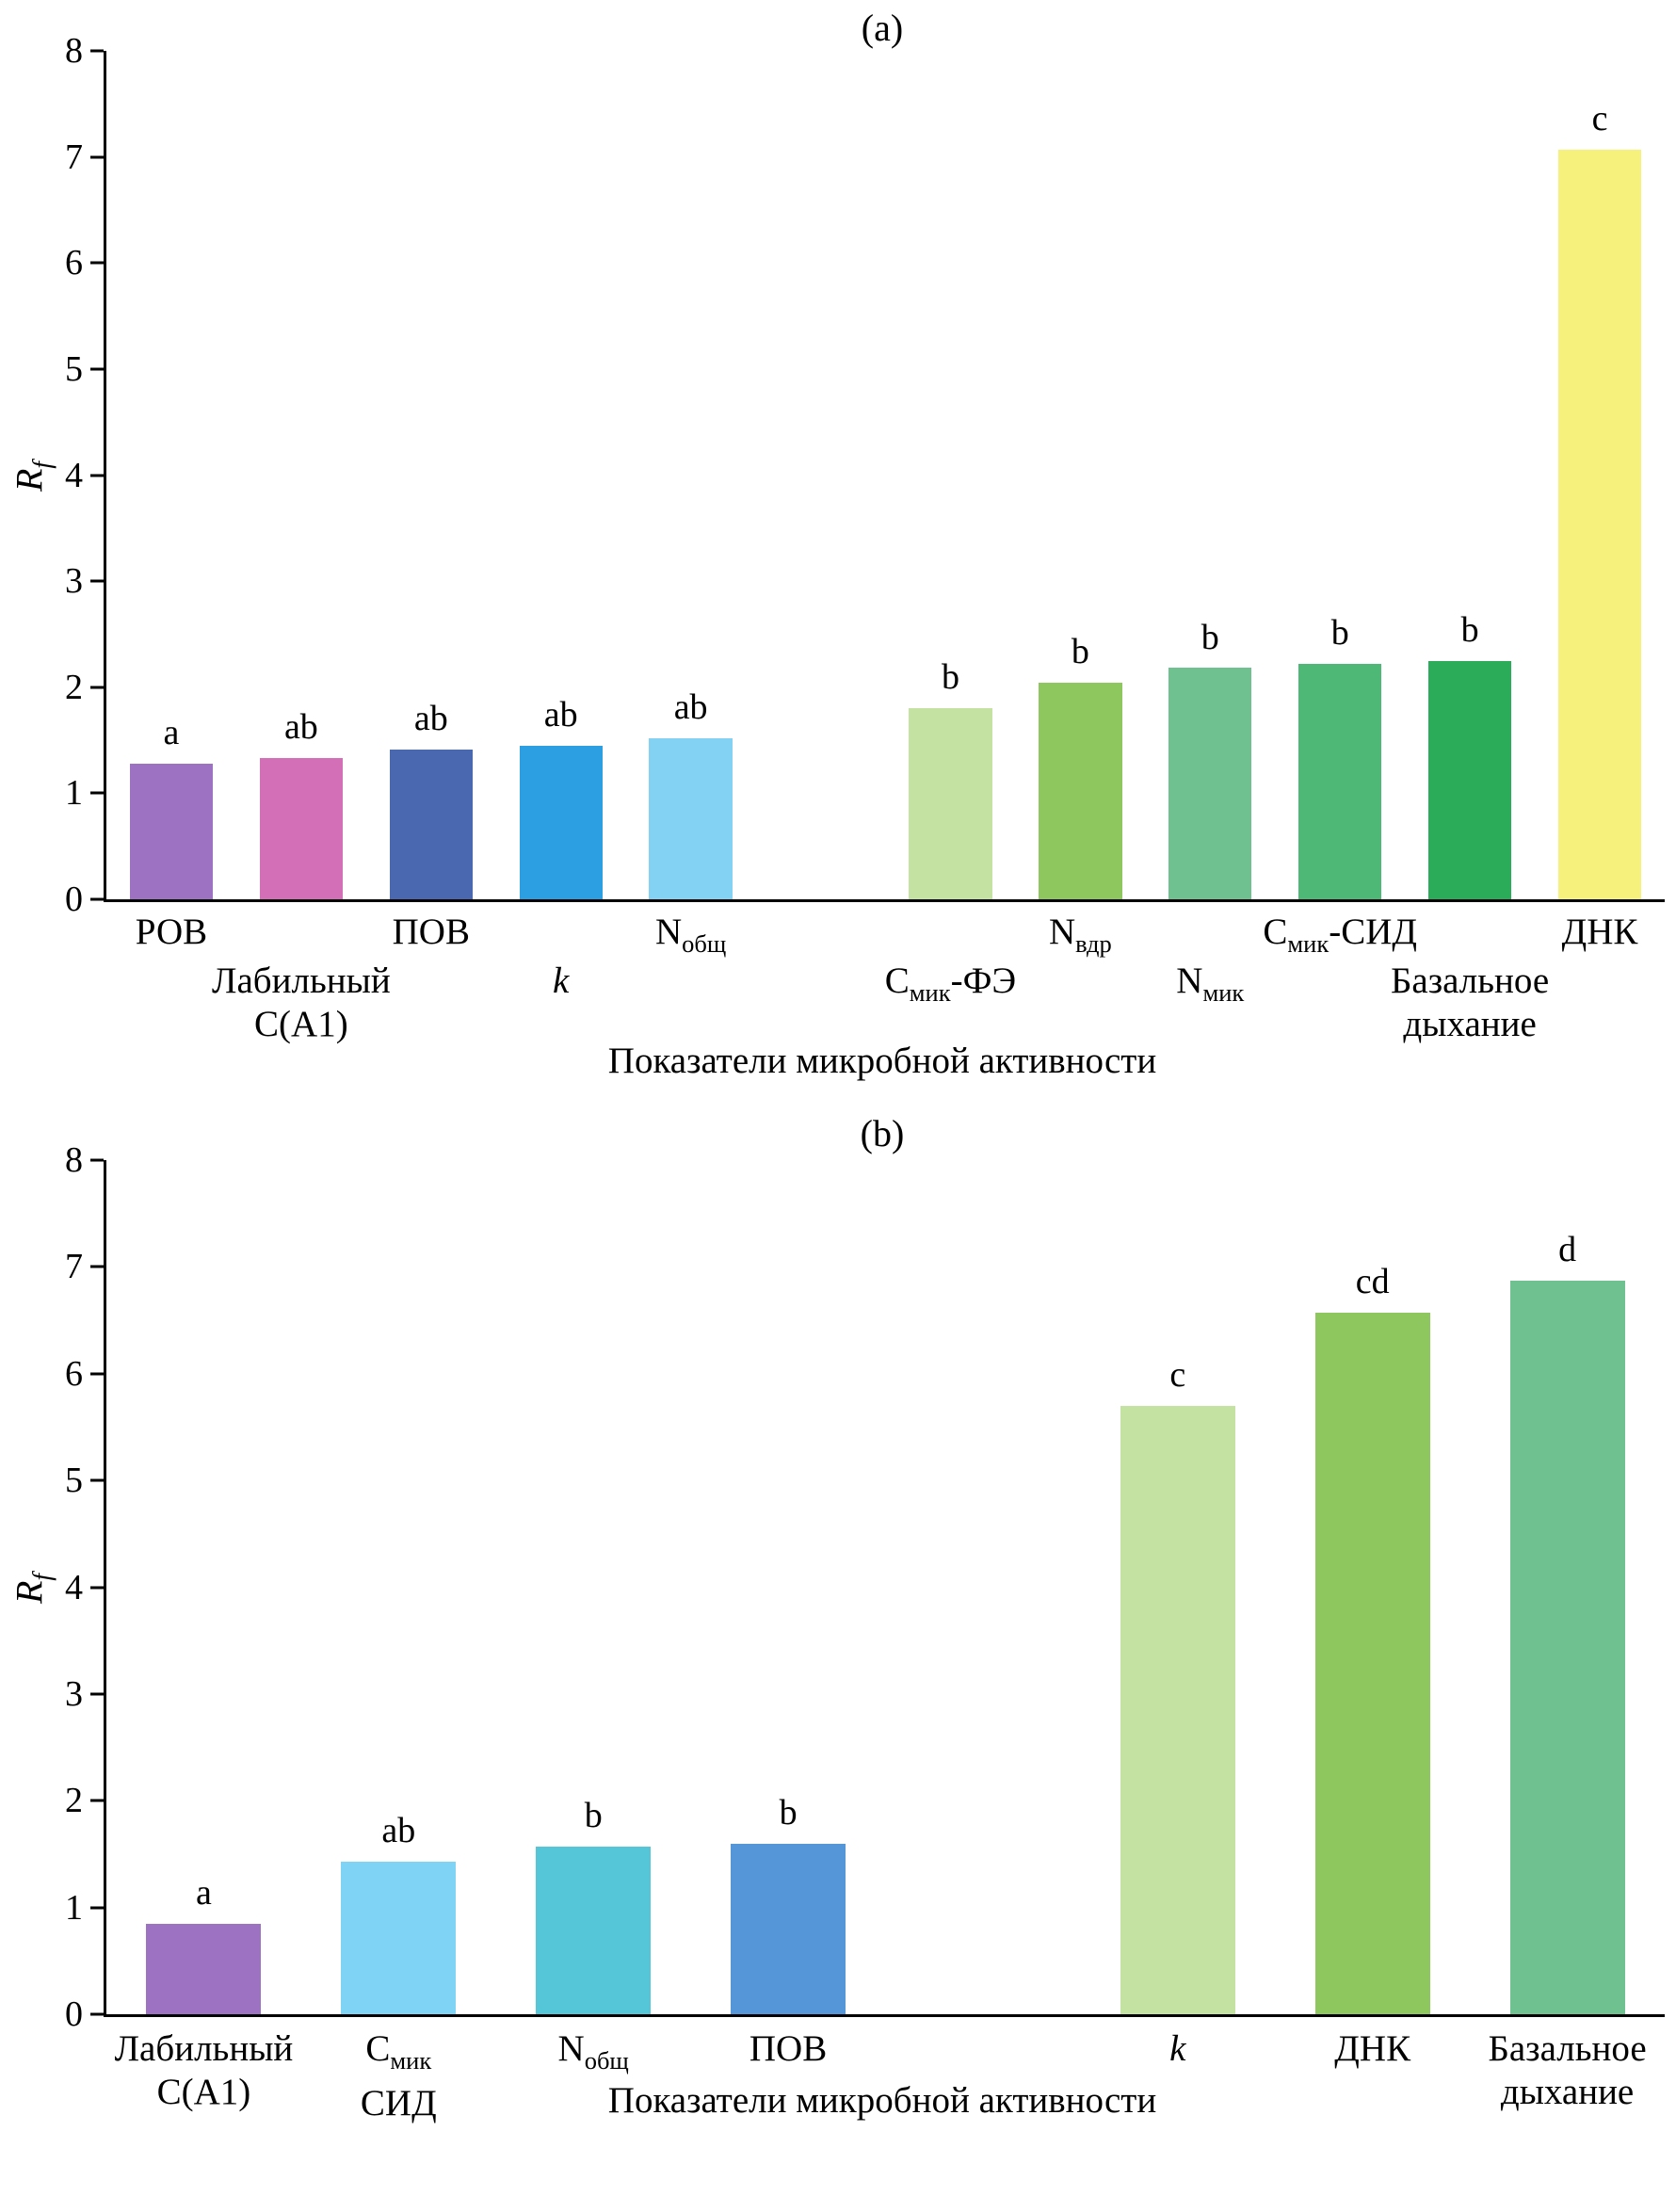  I want to click on bar-letter-dna: cd, so click(1372, 1282).